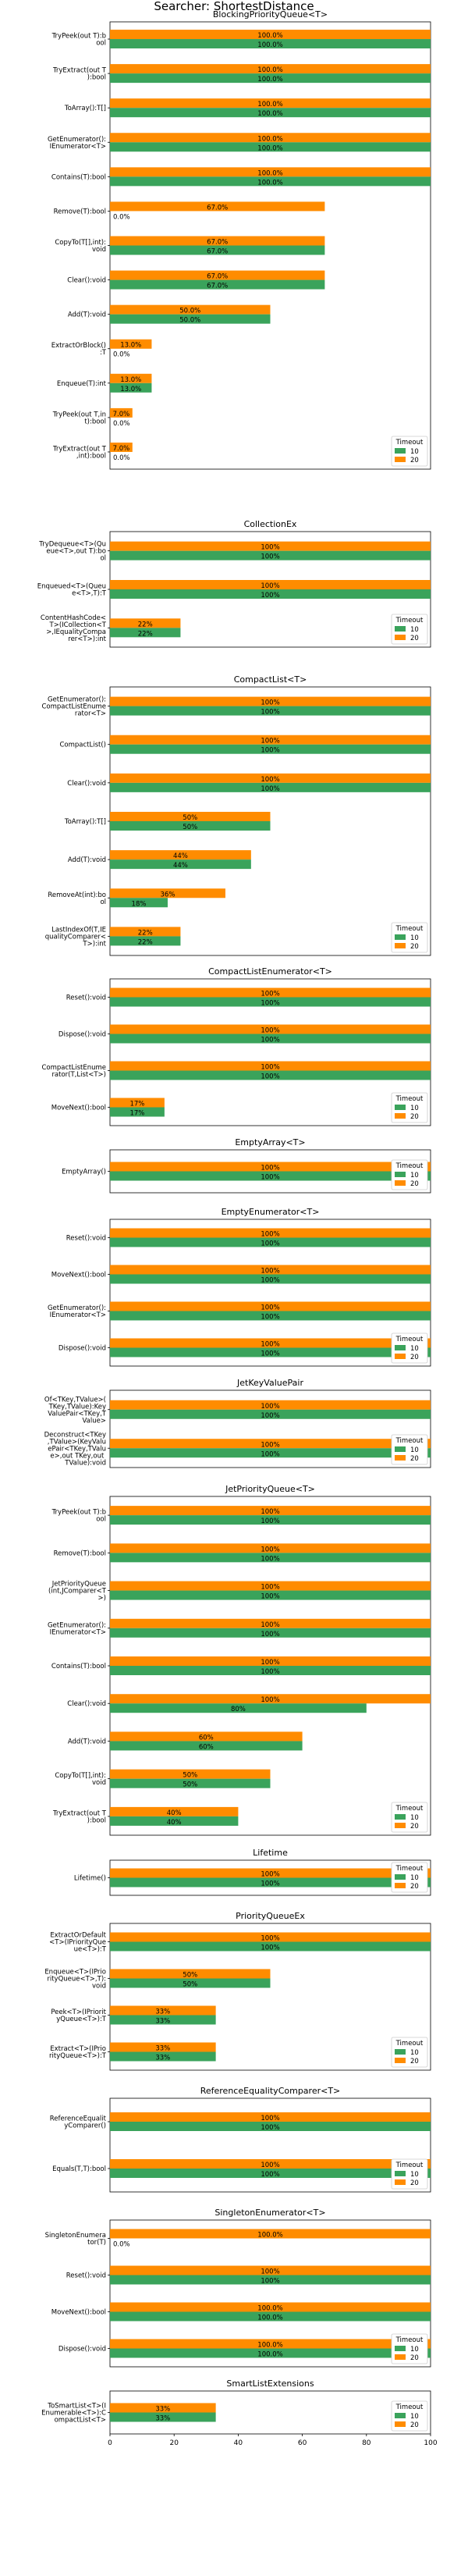 Image resolution: width=468 pixels, height=2576 pixels. What do you see at coordinates (79, 177) in the screenshot?
I see `category-label: Contains(T):bool` at bounding box center [79, 177].